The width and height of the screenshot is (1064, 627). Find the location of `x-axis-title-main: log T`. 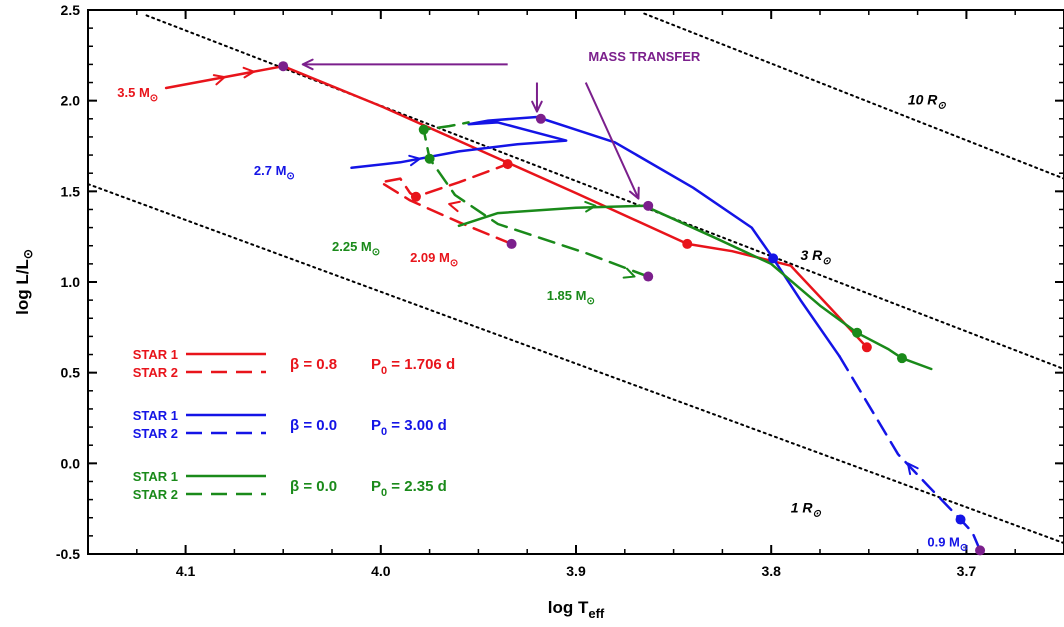

x-axis-title-main: log T is located at coordinates (568, 607).